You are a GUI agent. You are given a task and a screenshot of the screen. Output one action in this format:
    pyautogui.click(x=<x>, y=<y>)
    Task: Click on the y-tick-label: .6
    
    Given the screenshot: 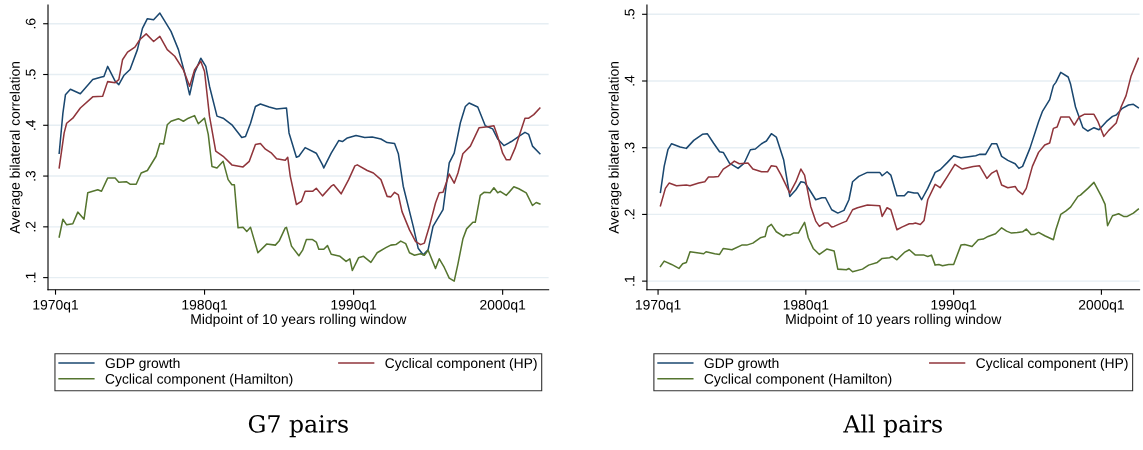 What is the action you would take?
    pyautogui.click(x=30, y=23)
    